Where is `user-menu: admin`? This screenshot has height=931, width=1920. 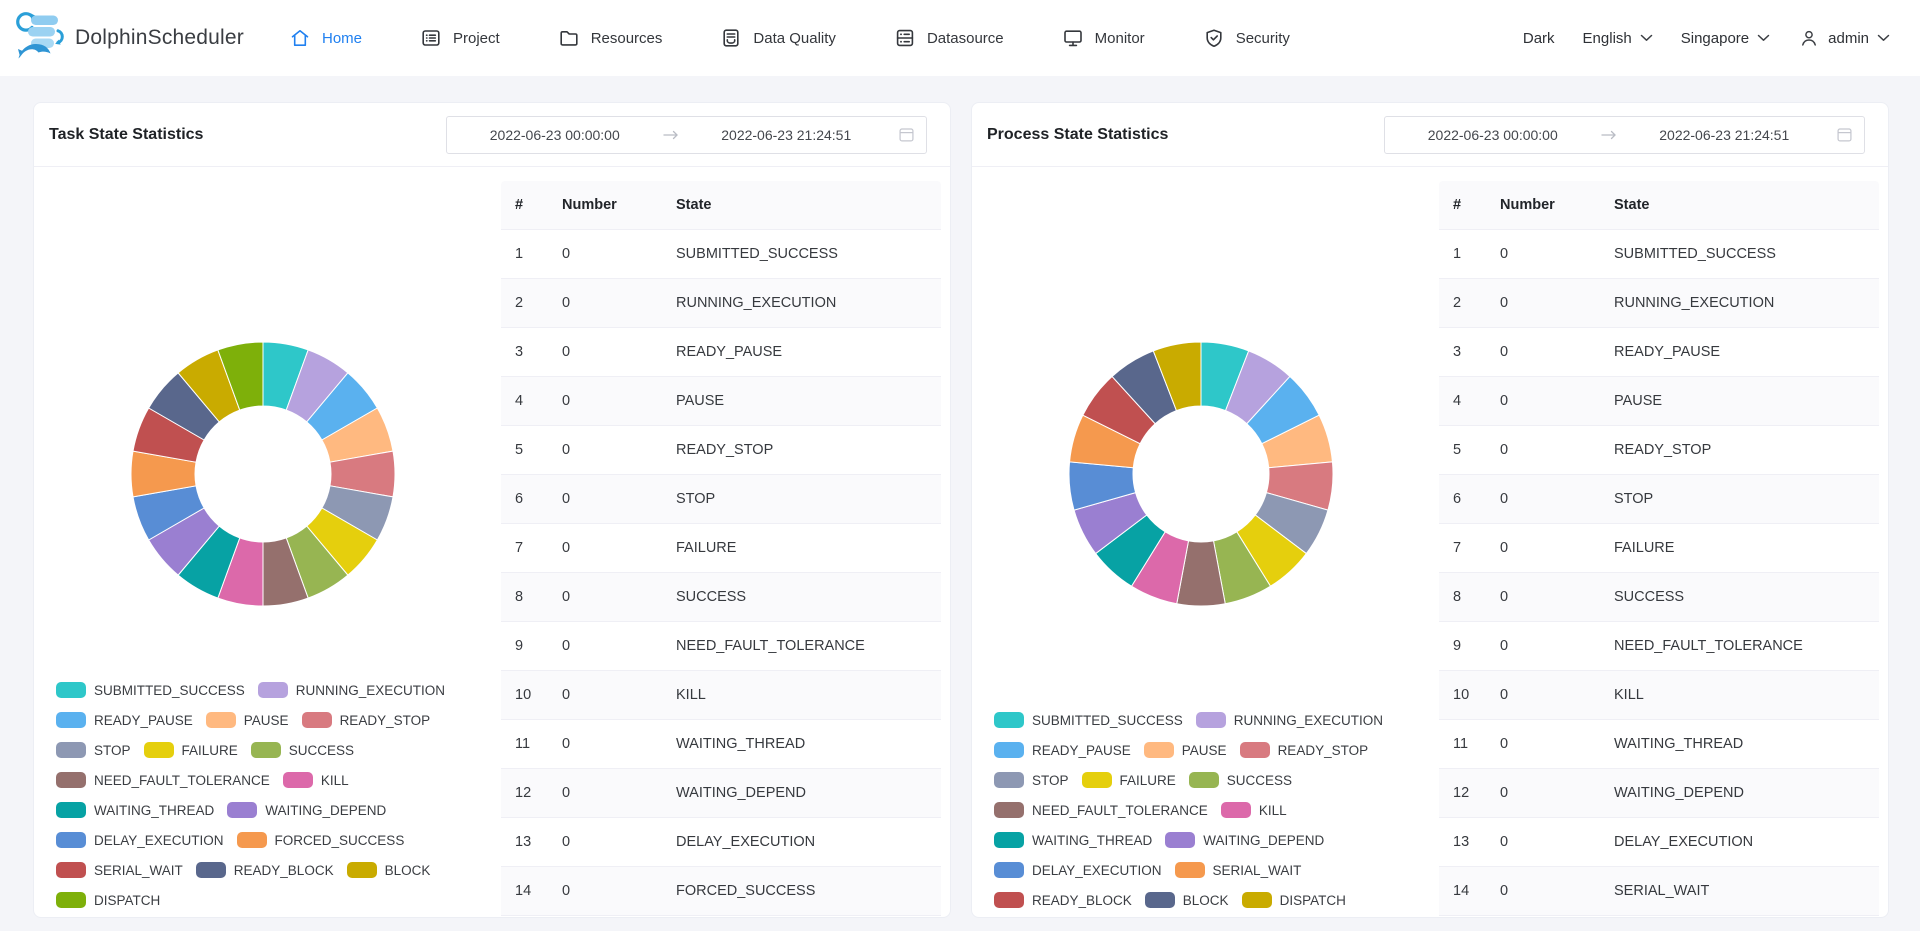
user-menu: admin is located at coordinates (1844, 38).